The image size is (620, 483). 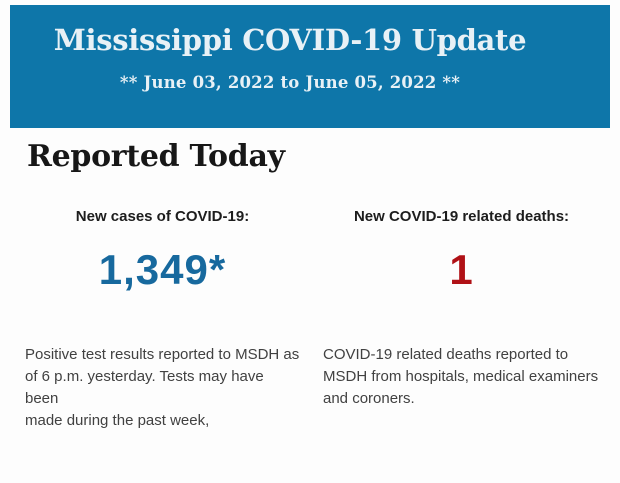 What do you see at coordinates (290, 40) in the screenshot?
I see `page-title: Mississippi COVID-19 Update` at bounding box center [290, 40].